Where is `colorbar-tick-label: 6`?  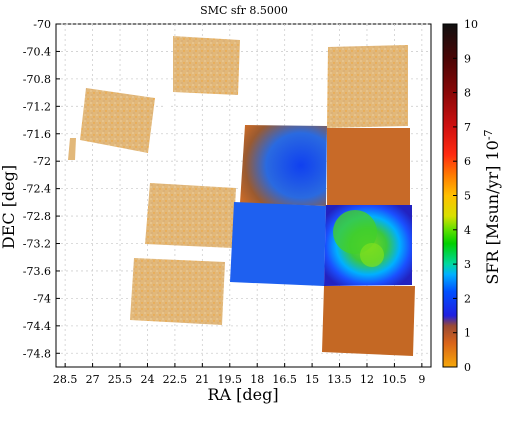
colorbar-tick-label: 6 is located at coordinates (467, 161).